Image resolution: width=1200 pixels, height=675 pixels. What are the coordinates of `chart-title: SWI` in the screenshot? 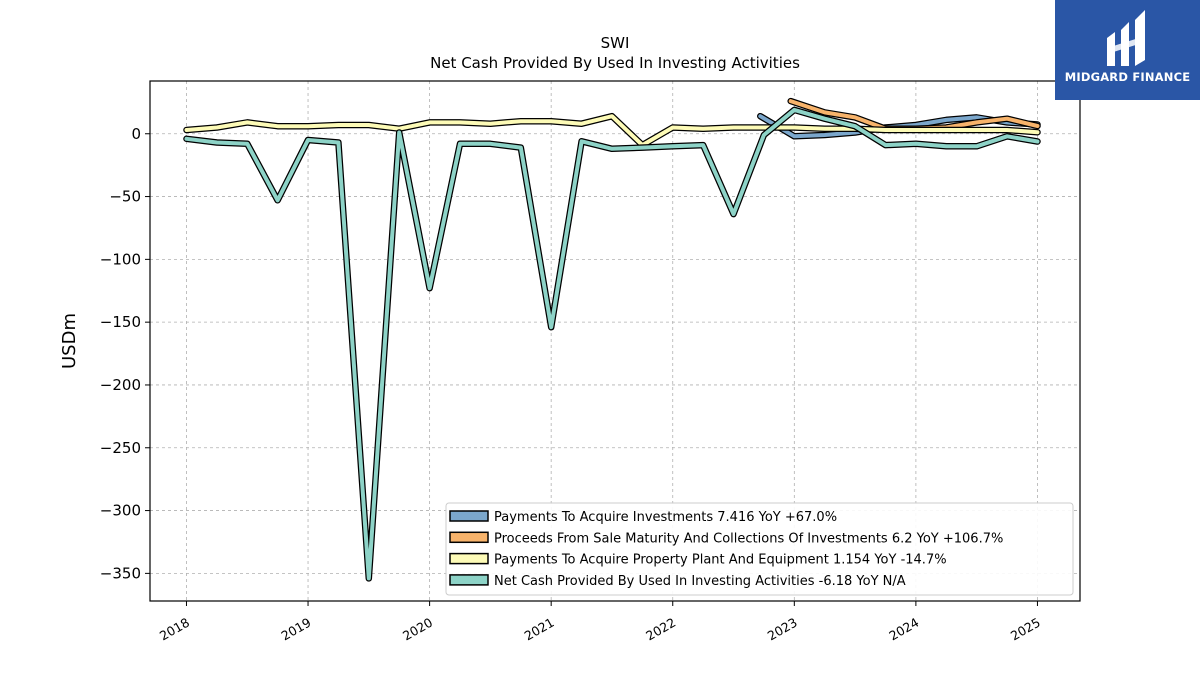 It's located at (615, 43).